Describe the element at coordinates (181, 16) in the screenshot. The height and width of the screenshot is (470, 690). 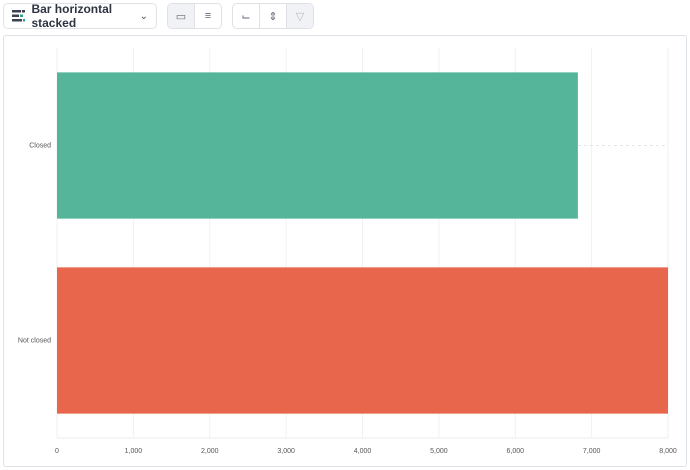
I see `paint-brush-icon: ▭` at that location.